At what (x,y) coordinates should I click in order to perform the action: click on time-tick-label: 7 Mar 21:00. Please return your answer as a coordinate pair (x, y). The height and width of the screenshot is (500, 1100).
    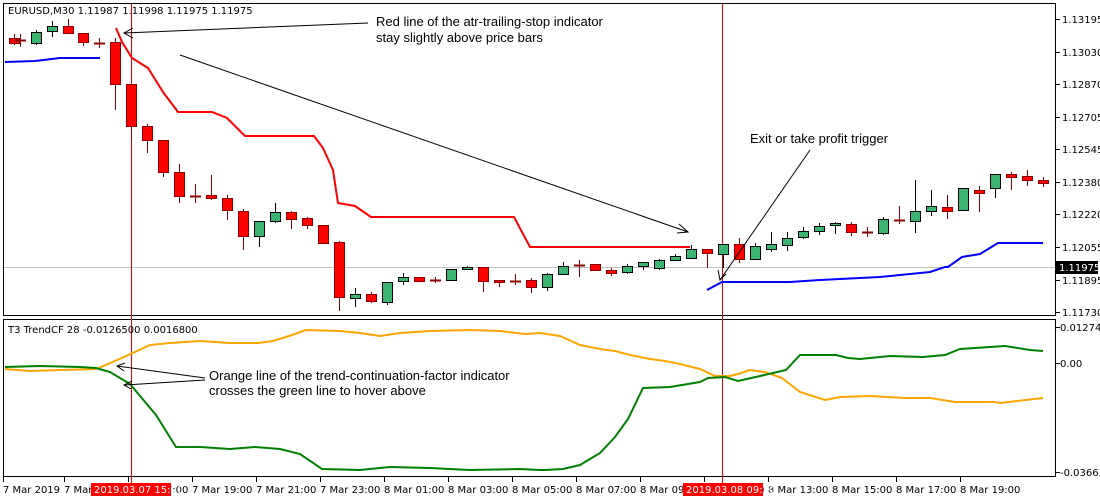
    Looking at the image, I should click on (286, 490).